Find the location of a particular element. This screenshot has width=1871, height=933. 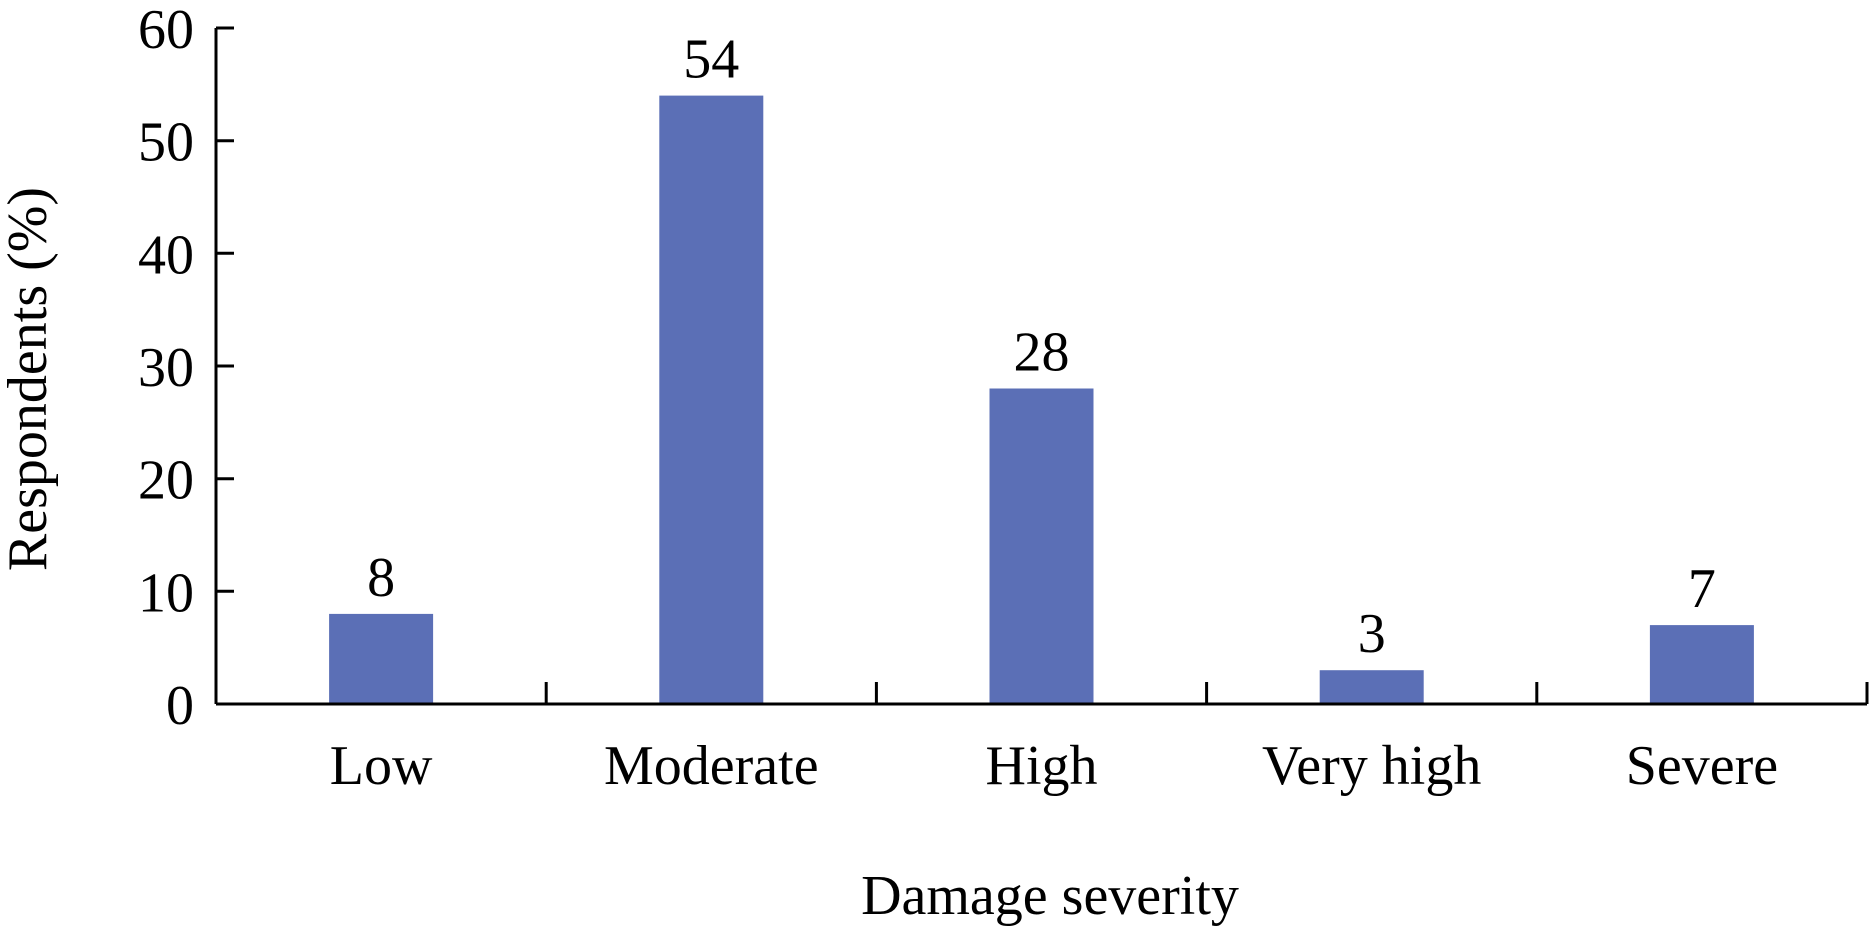

data-label: 54 is located at coordinates (711, 60).